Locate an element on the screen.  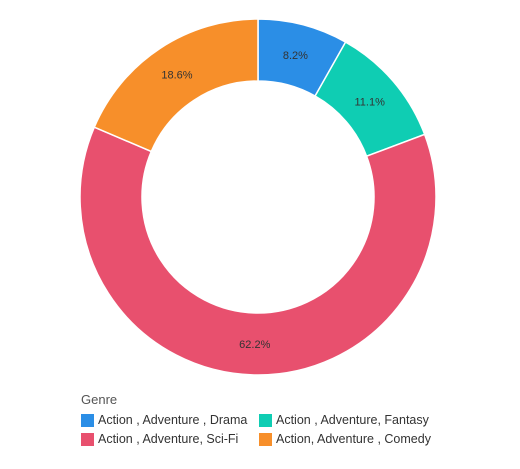
slice-label-fantasy: 11.1% is located at coordinates (370, 102).